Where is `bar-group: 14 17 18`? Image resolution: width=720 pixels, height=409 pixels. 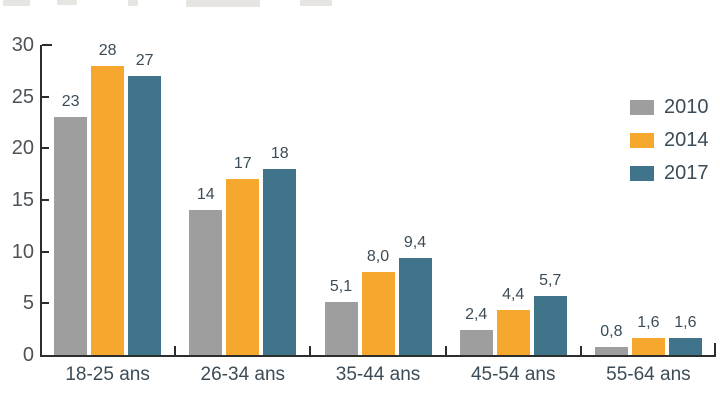 bar-group: 14 17 18 is located at coordinates (242, 200).